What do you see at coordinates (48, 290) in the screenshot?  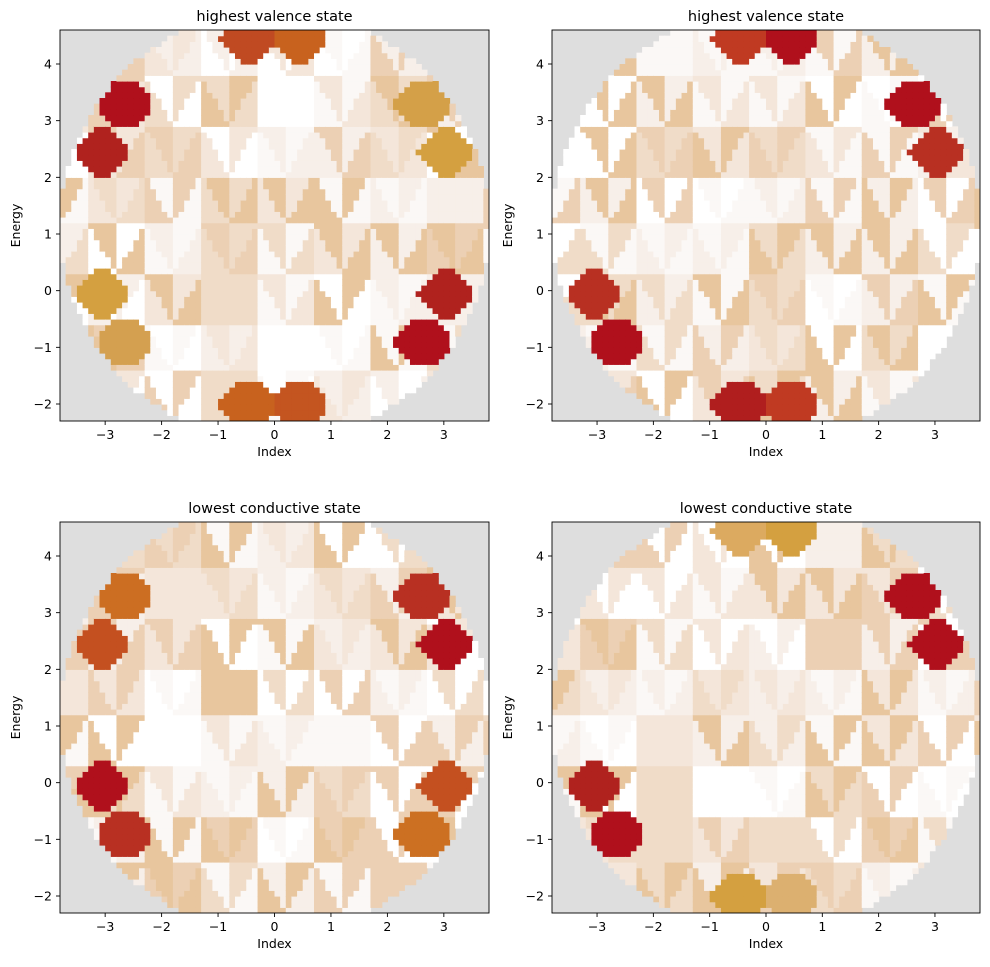 I see `y-tick-label: 0` at bounding box center [48, 290].